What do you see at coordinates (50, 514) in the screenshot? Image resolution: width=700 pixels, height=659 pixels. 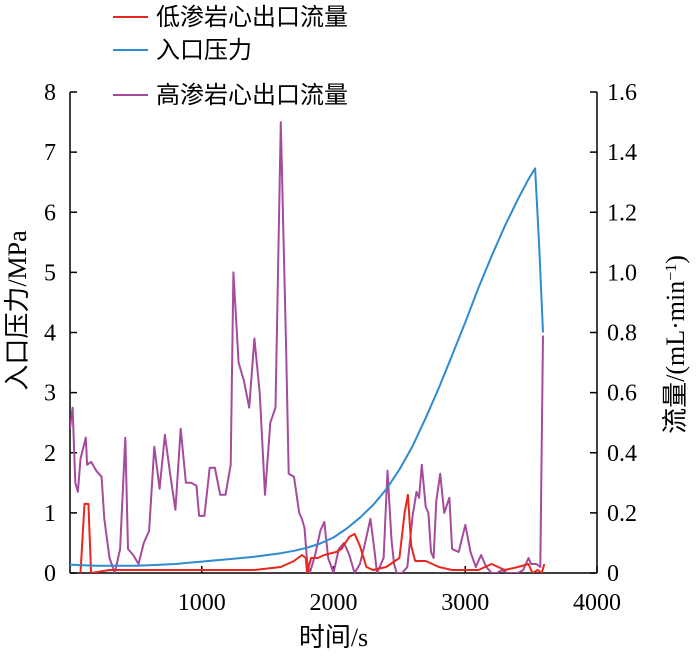 I see `y-left-tick-label: 1` at bounding box center [50, 514].